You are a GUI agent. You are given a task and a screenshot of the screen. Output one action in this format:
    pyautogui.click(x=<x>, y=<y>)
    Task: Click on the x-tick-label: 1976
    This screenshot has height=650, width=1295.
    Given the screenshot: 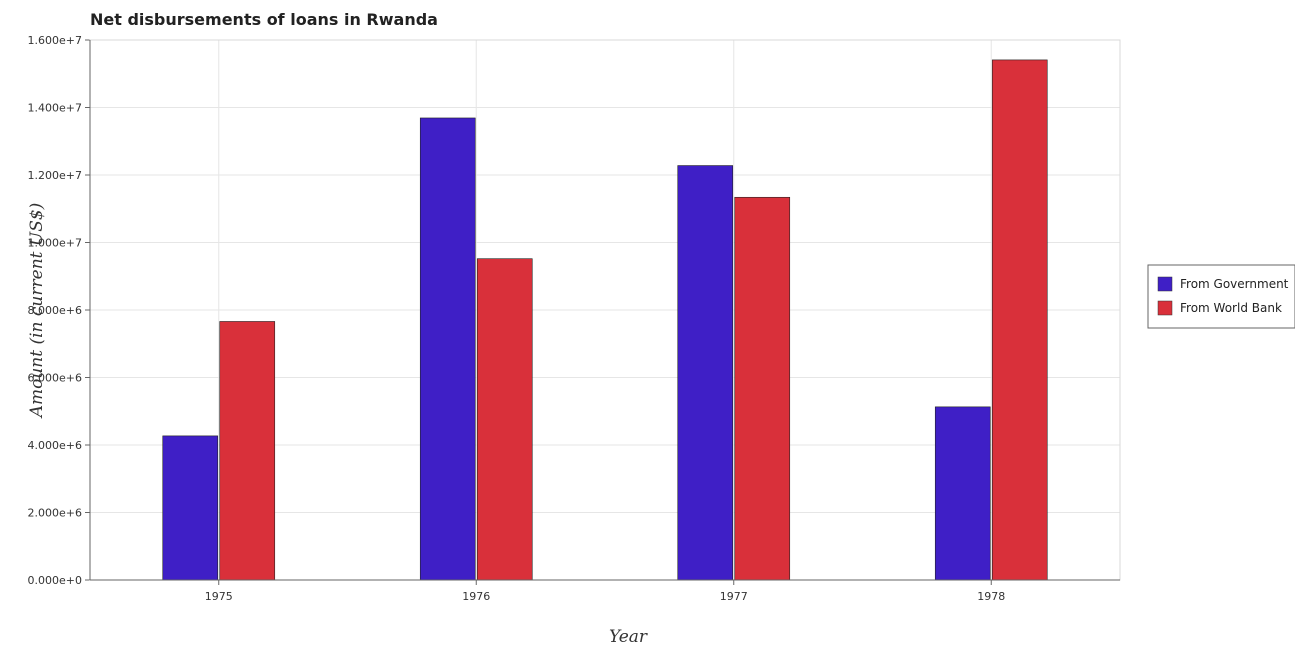 What is the action you would take?
    pyautogui.click(x=476, y=596)
    